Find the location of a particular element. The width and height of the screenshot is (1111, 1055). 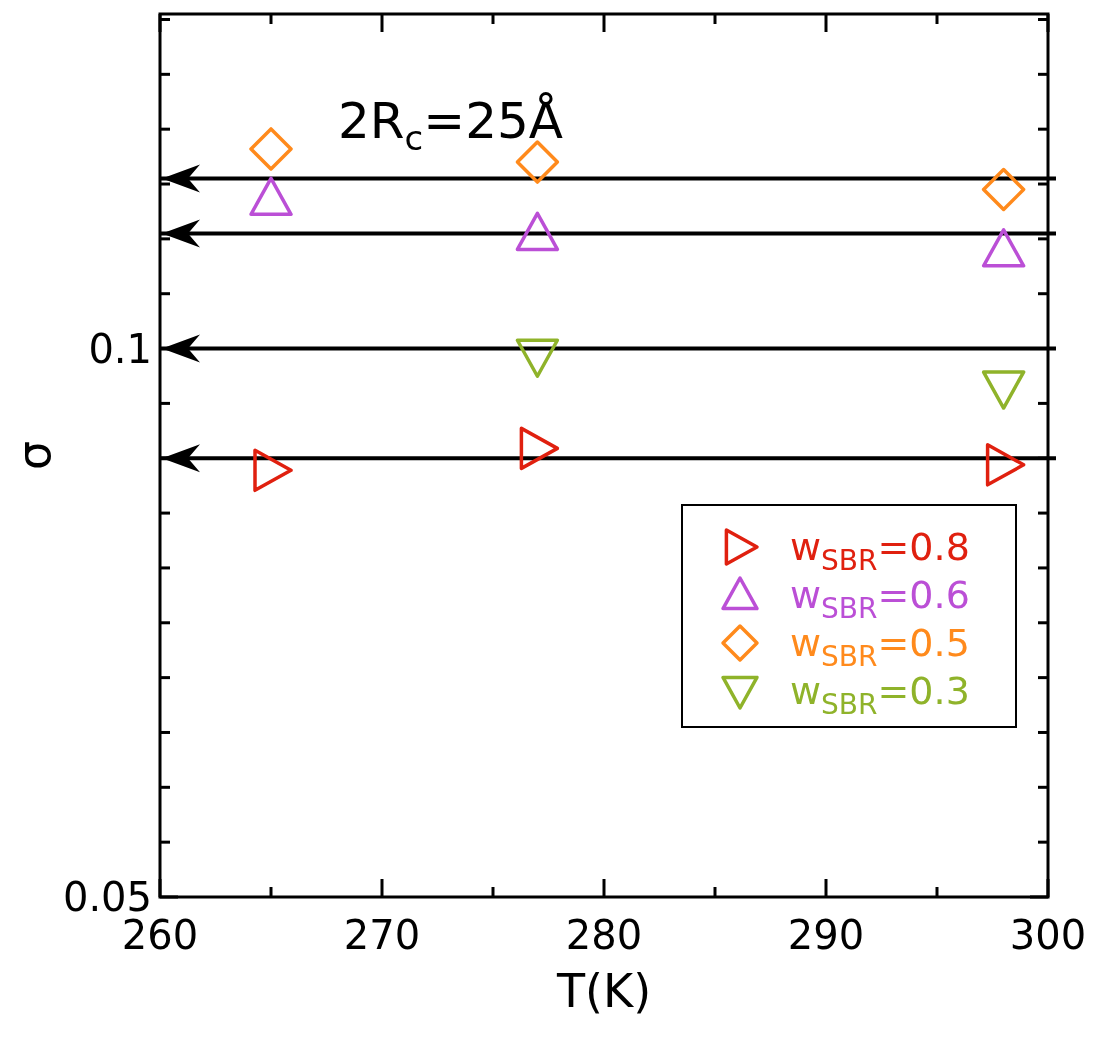

x-tick-label: 280 is located at coordinates (604, 935).